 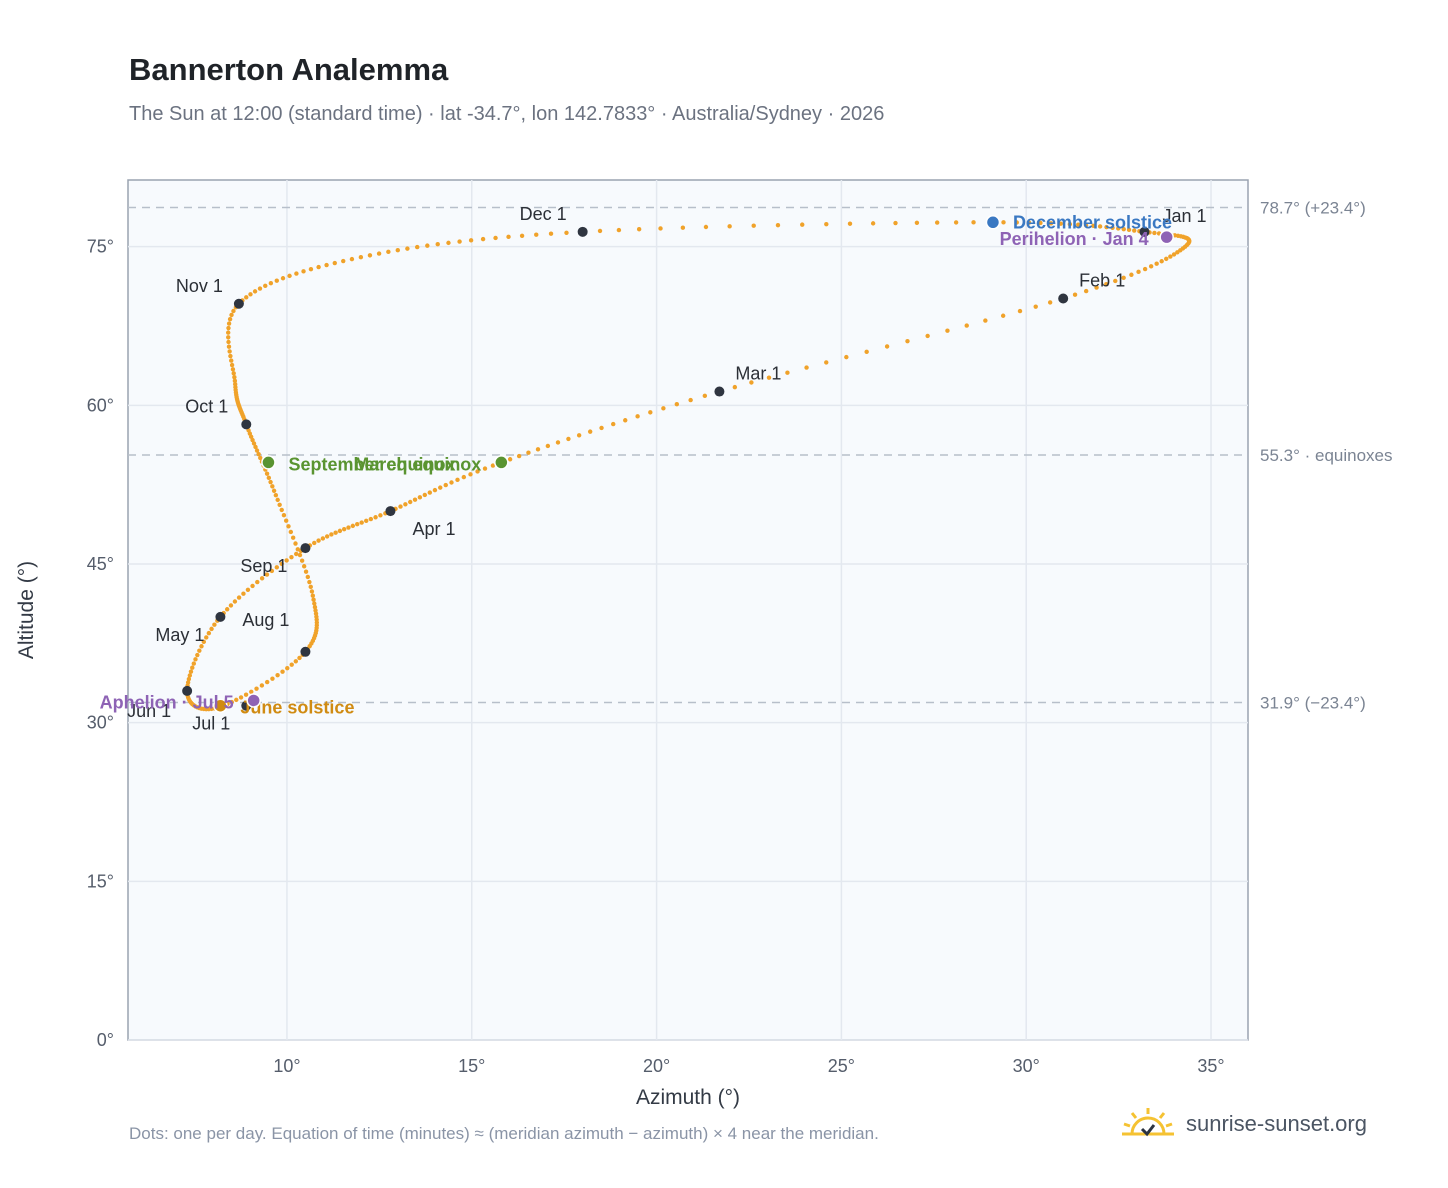 What do you see at coordinates (100, 564) in the screenshot?
I see `y-tick-label: 45°` at bounding box center [100, 564].